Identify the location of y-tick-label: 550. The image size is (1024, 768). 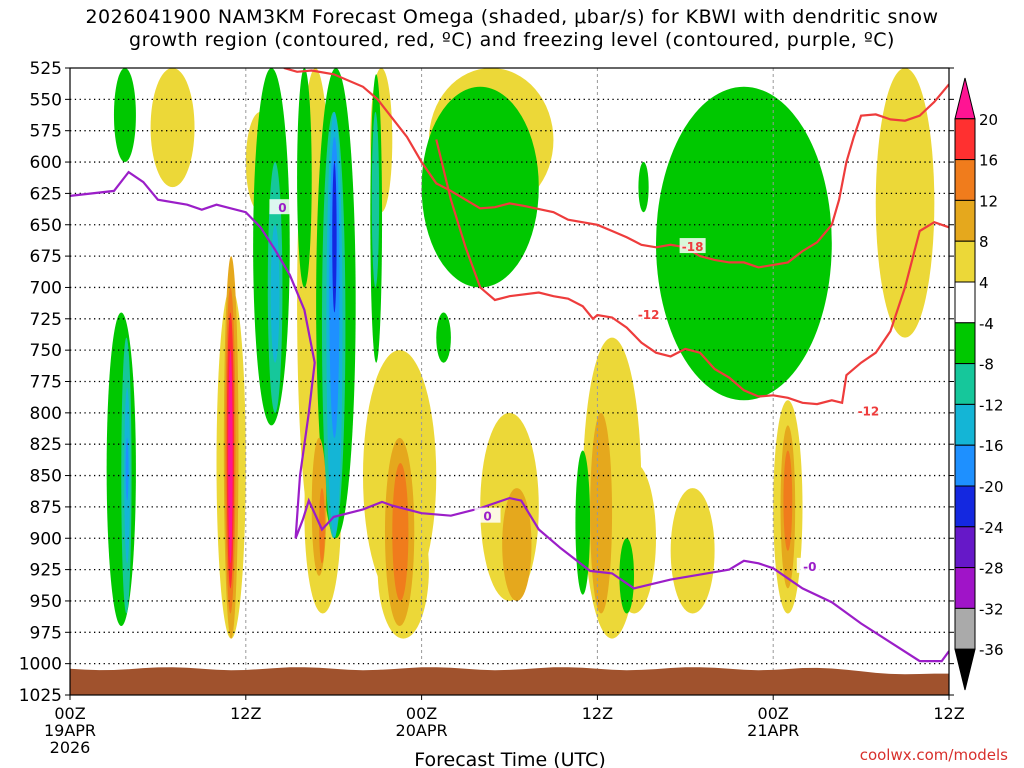
(46, 100).